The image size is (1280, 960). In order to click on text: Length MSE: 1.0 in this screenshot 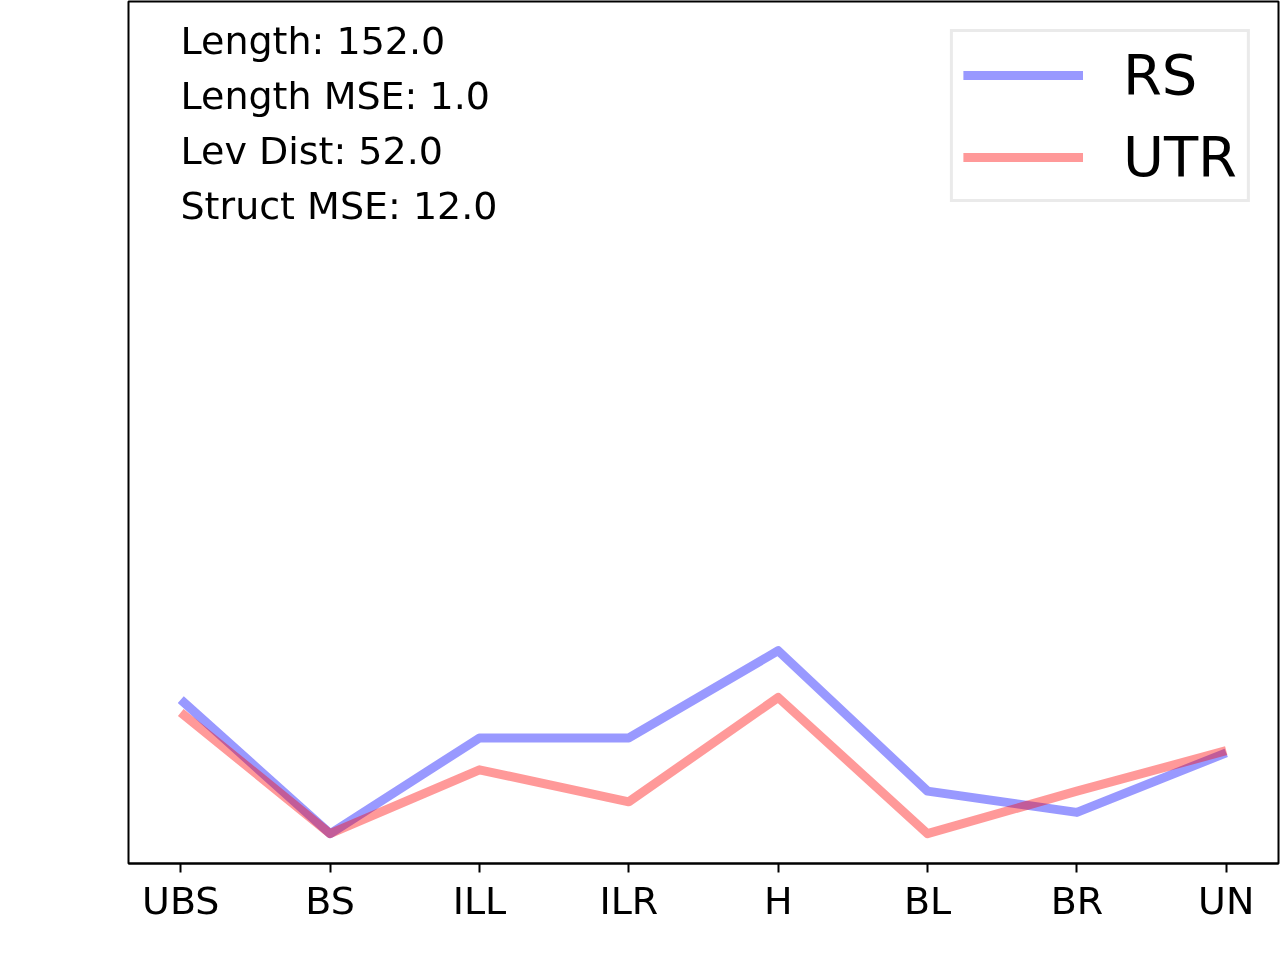, I will do `click(335, 95)`.